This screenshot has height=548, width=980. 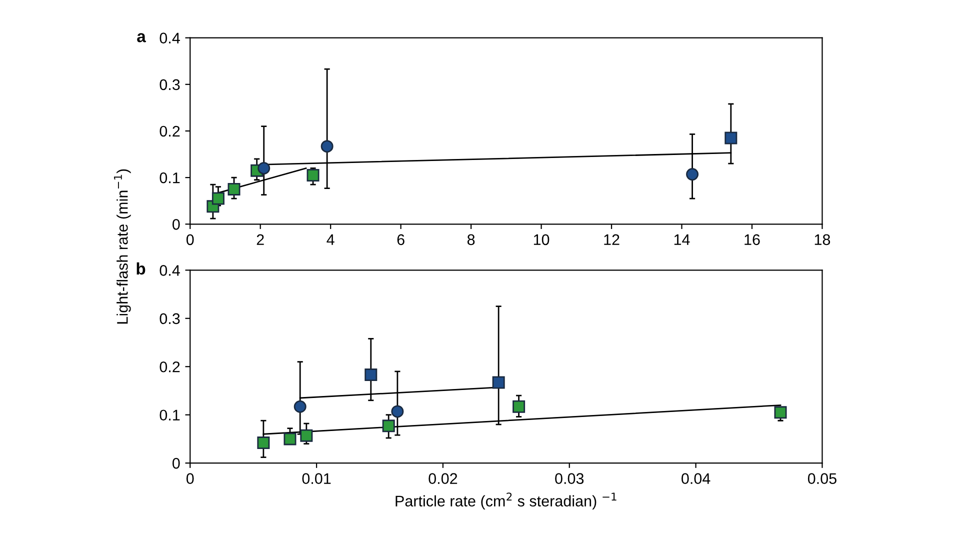 What do you see at coordinates (141, 37) in the screenshot?
I see `text: a` at bounding box center [141, 37].